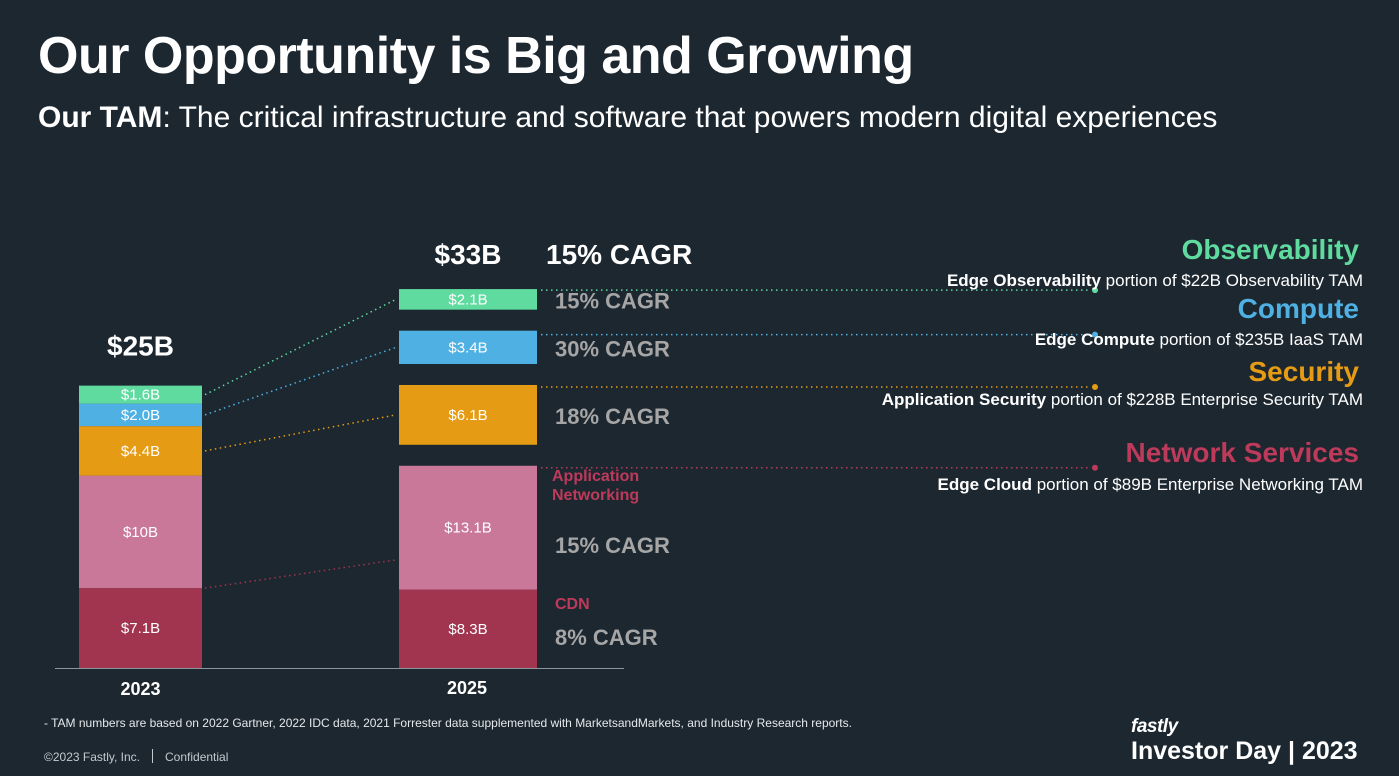 This screenshot has width=1399, height=776. Describe the element at coordinates (300, 433) in the screenshot. I see `connector-security` at that location.